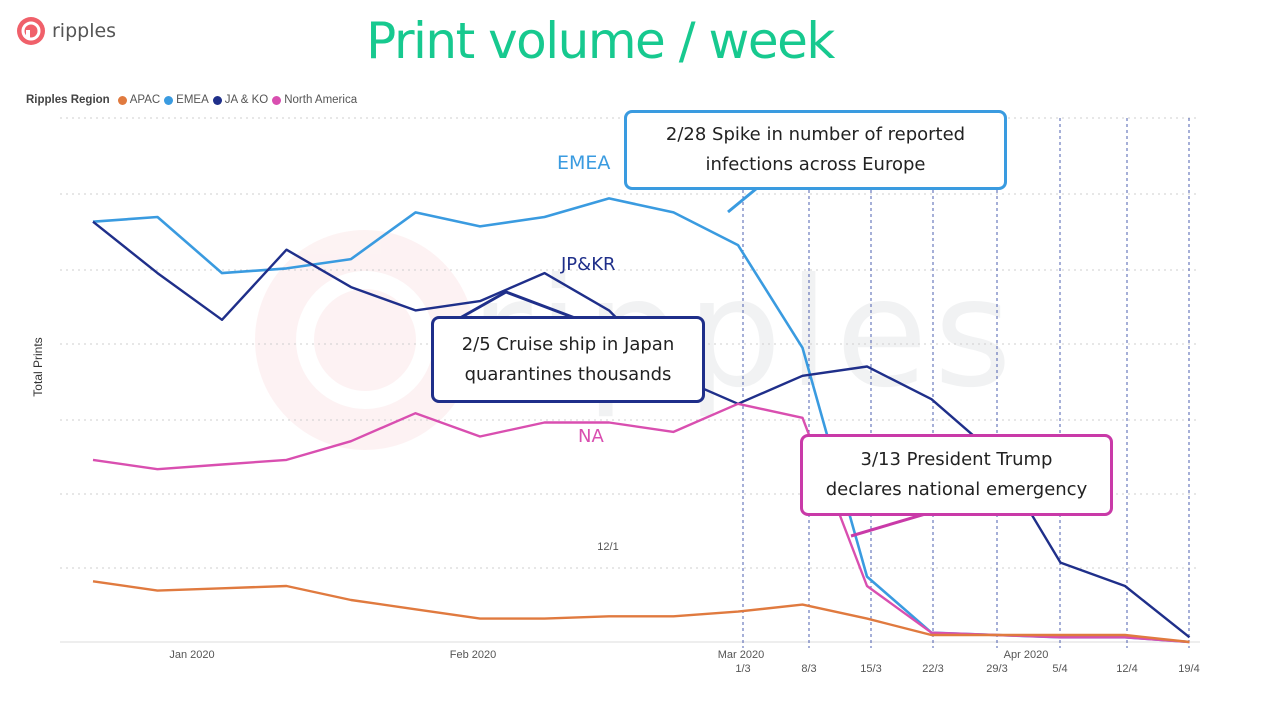  Describe the element at coordinates (1188, 669) in the screenshot. I see `week-label: 19/4` at that location.